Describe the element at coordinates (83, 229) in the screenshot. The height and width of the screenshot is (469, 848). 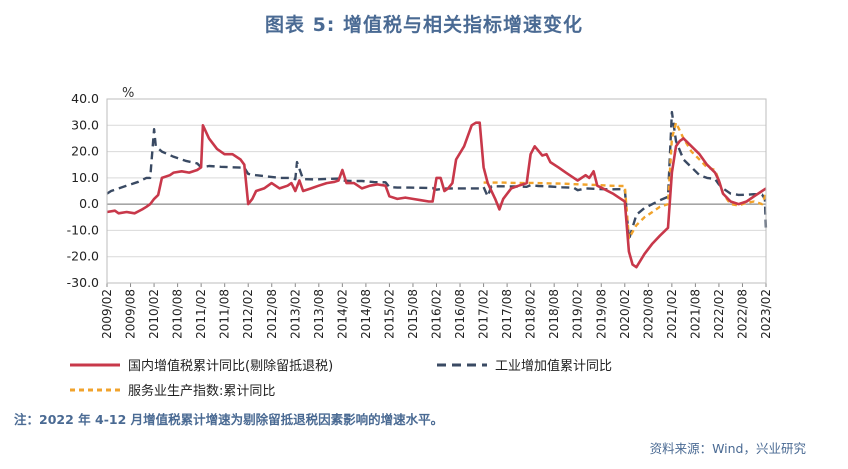
I see `y-tick-label: -10.0` at that location.